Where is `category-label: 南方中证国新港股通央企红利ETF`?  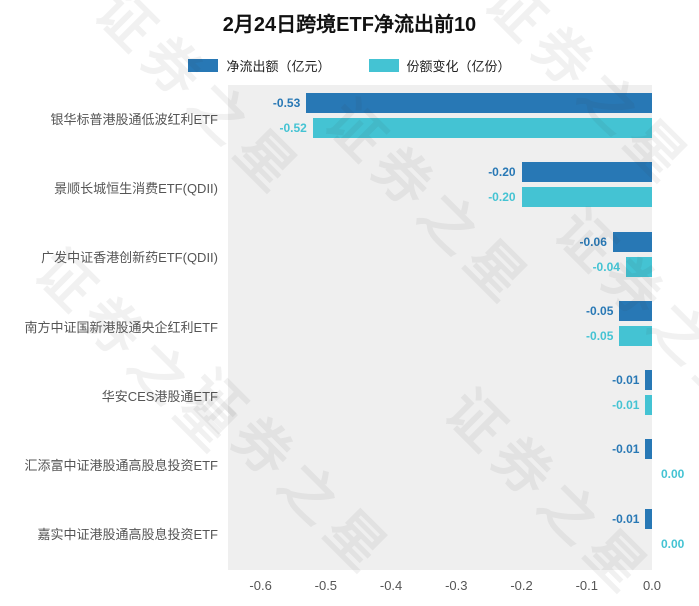
category-label: 南方中证国新港股通央企红利ETF is located at coordinates (121, 327).